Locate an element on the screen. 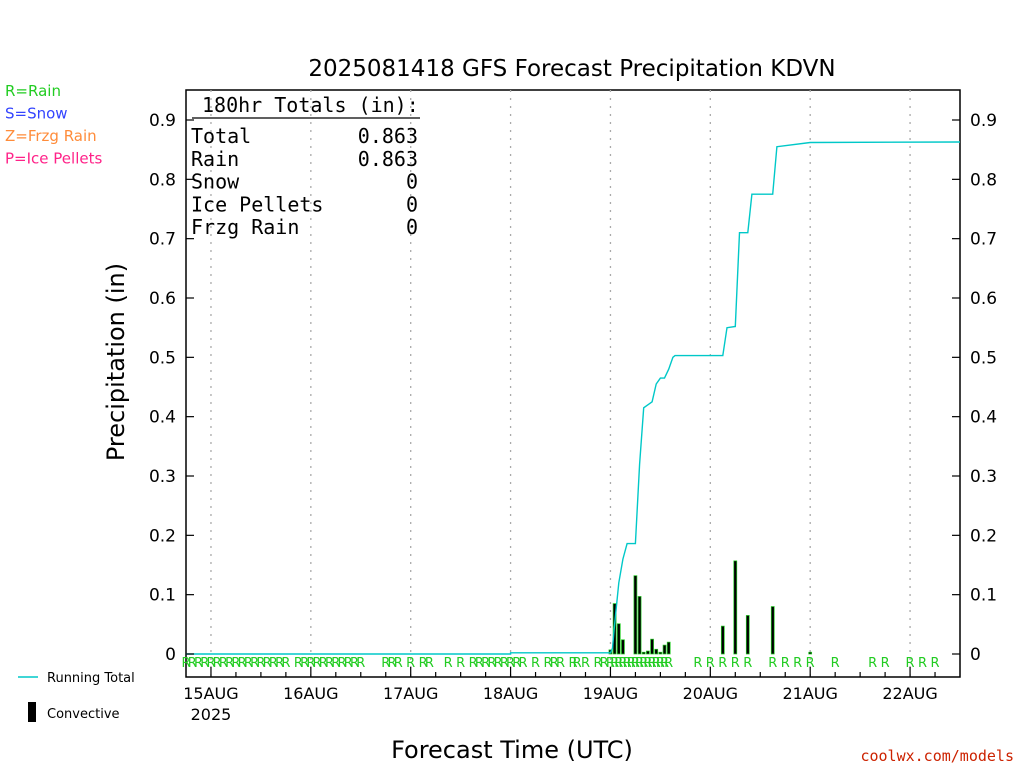 The width and height of the screenshot is (1024, 768). x-year-label: 2025 is located at coordinates (211, 714).